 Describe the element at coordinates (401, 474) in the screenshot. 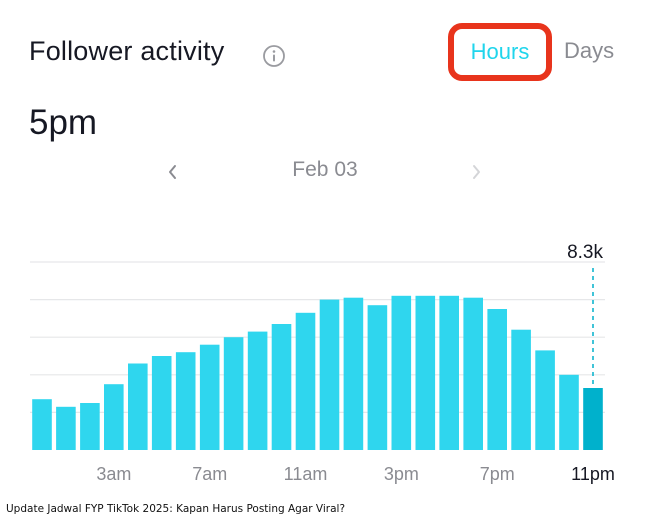

I see `x-tick-3pm: 3pm` at that location.